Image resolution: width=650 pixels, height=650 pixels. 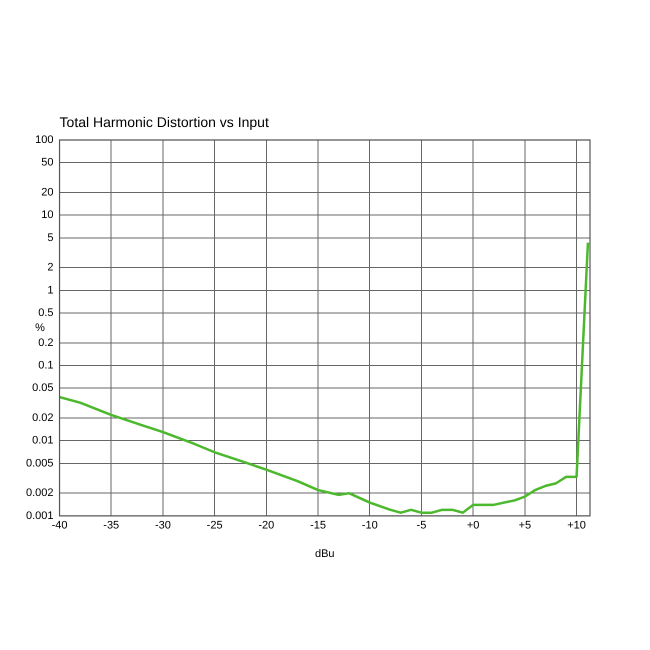 What do you see at coordinates (266, 525) in the screenshot?
I see `x-tick-label: -20` at bounding box center [266, 525].